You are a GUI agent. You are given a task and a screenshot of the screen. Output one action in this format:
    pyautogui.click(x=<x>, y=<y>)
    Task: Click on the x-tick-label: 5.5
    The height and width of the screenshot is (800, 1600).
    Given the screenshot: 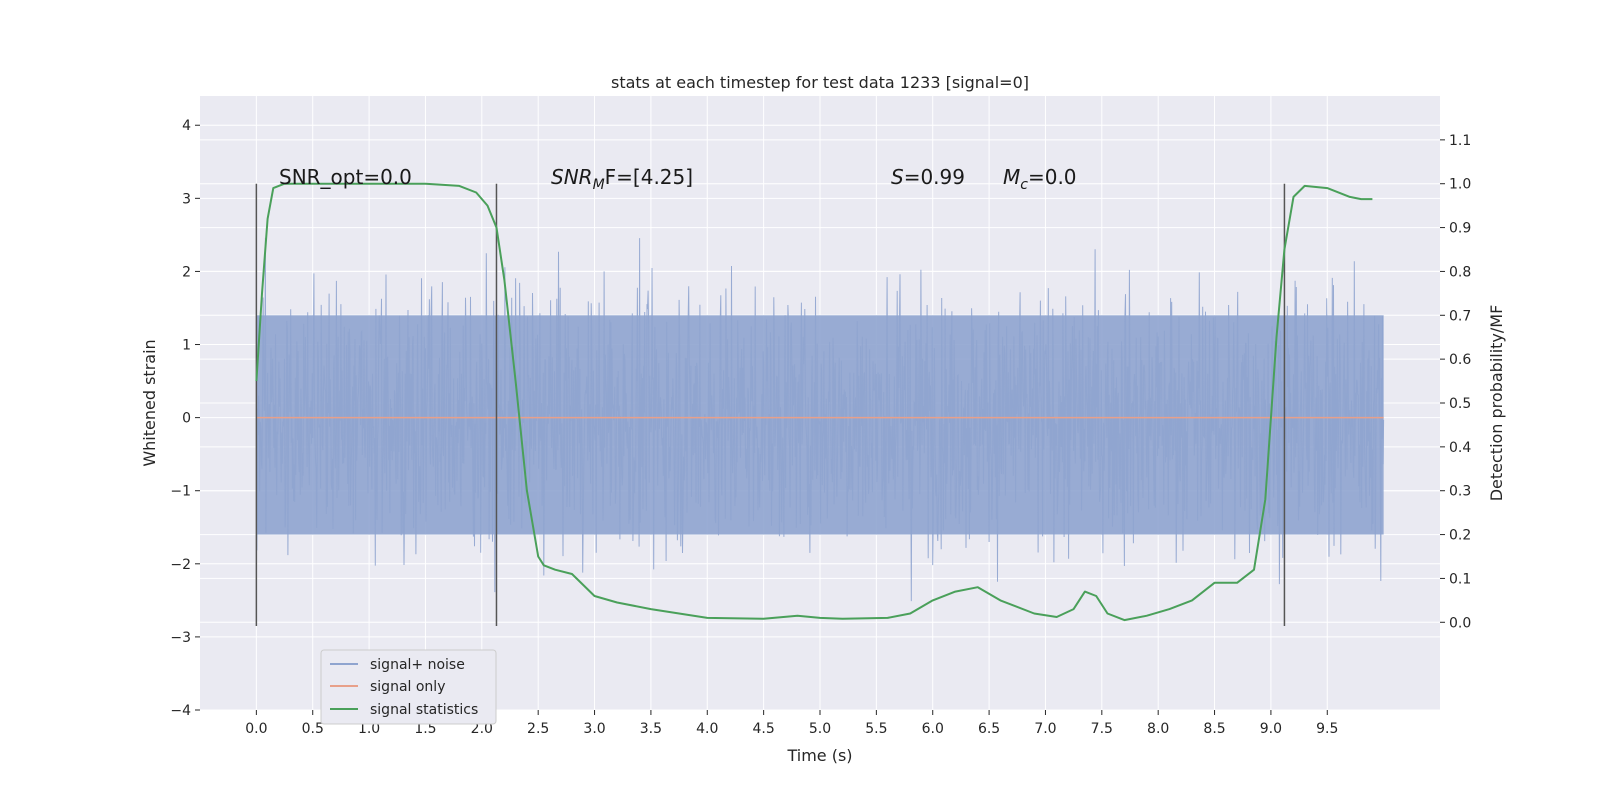 What is the action you would take?
    pyautogui.click(x=876, y=729)
    